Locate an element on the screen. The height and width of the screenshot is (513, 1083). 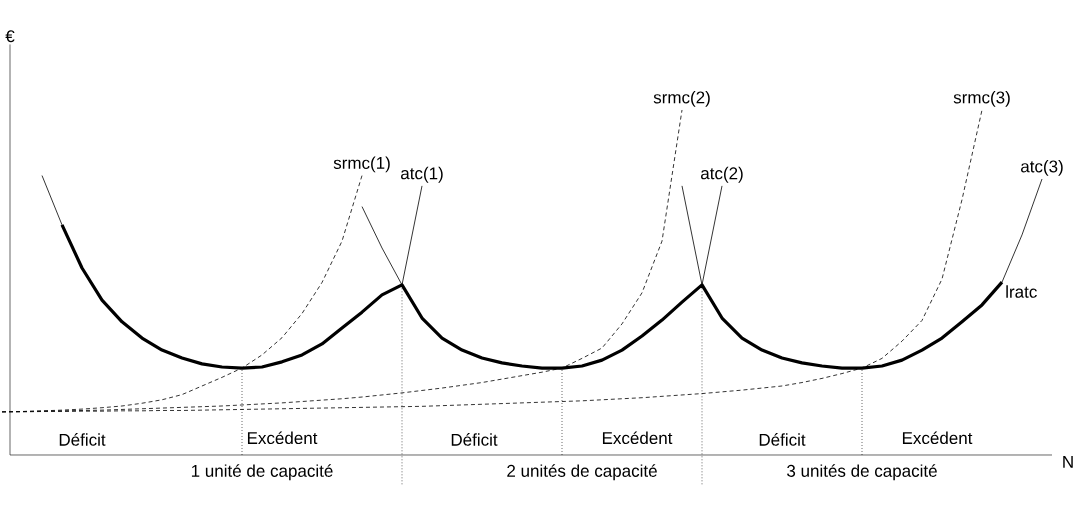
series-label: atc(1) is located at coordinates (422, 174).